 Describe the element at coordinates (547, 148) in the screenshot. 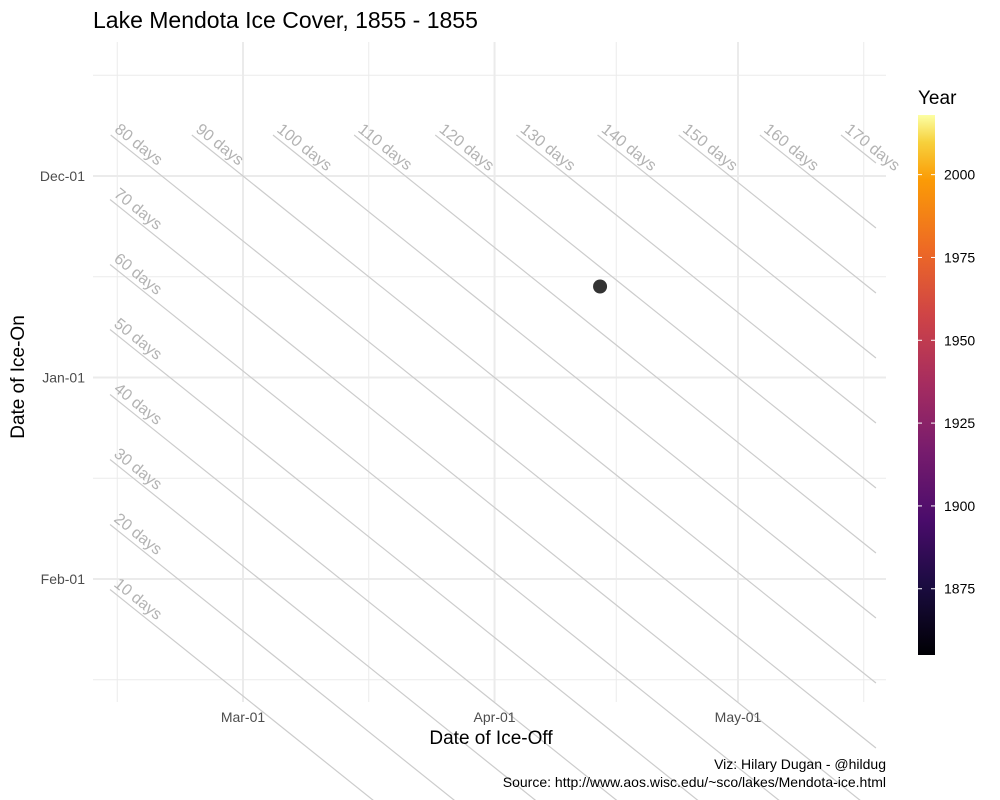

I see `duration-label: 130 days` at that location.